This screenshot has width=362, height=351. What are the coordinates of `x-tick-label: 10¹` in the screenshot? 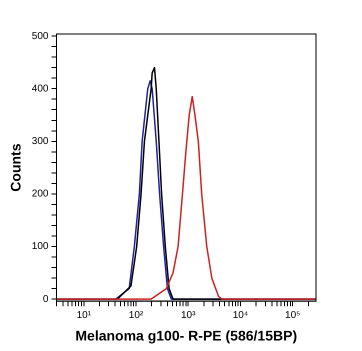 It's located at (84, 315).